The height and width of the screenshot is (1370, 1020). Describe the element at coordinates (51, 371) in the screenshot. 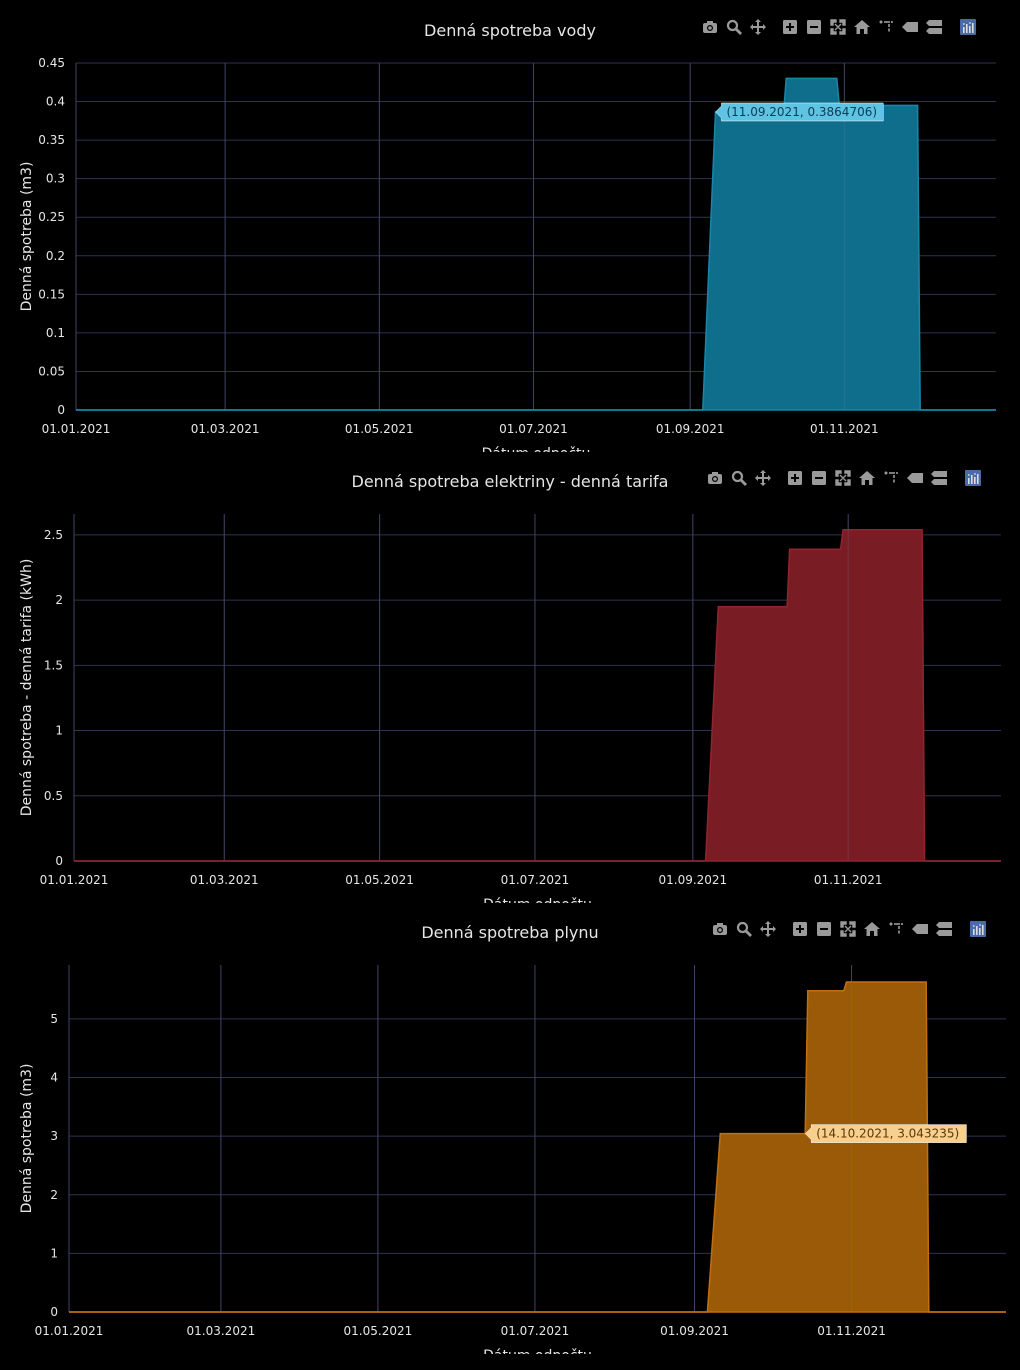

I see `y-tick-label: 0.05` at that location.